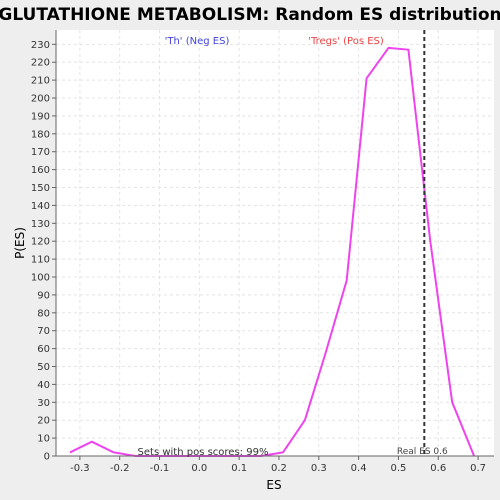  I want to click on x-tick-label: 0.3, so click(319, 468).